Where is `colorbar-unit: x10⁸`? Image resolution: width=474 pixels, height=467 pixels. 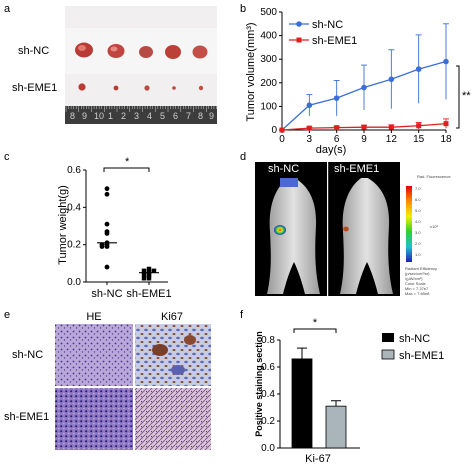 colorbar-unit: x10⁸ is located at coordinates (434, 226).